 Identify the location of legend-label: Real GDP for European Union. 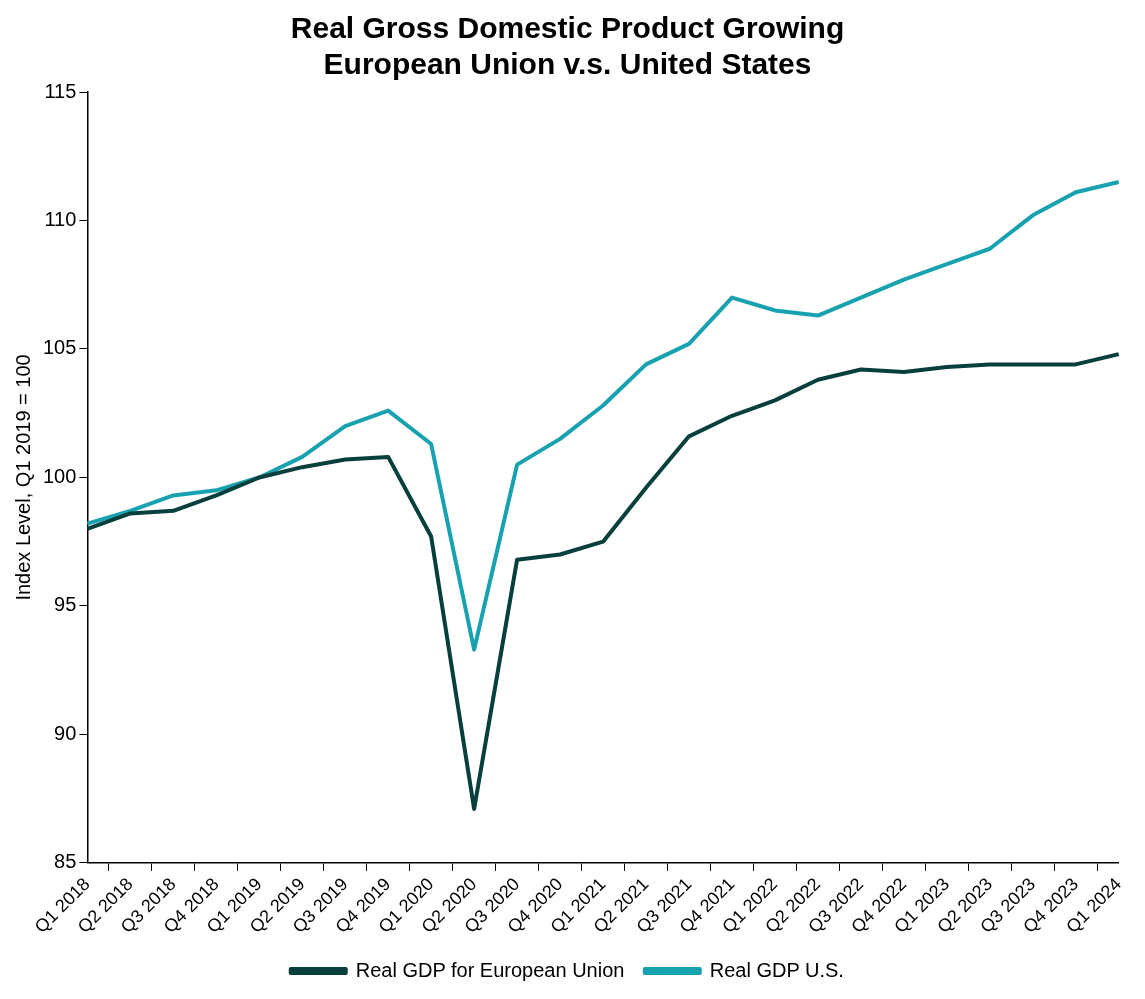
(490, 969).